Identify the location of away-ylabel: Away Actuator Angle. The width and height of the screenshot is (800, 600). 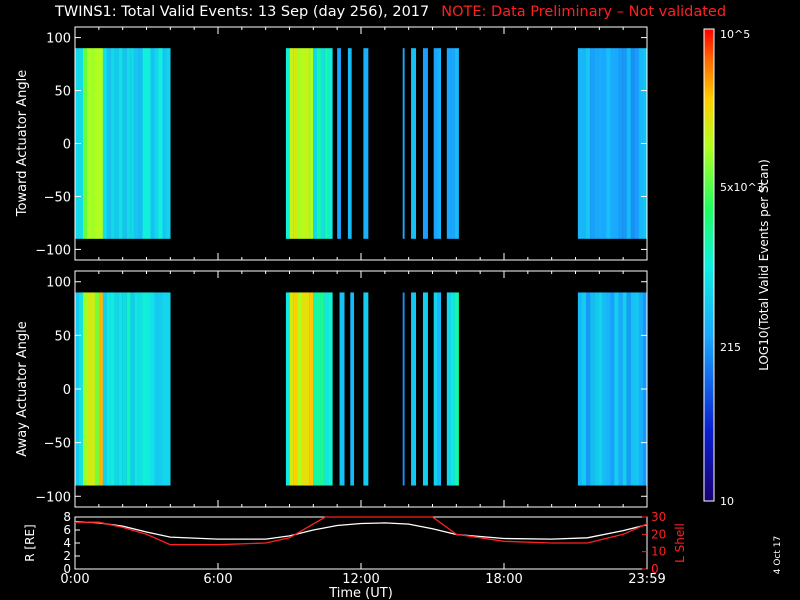
(22, 388).